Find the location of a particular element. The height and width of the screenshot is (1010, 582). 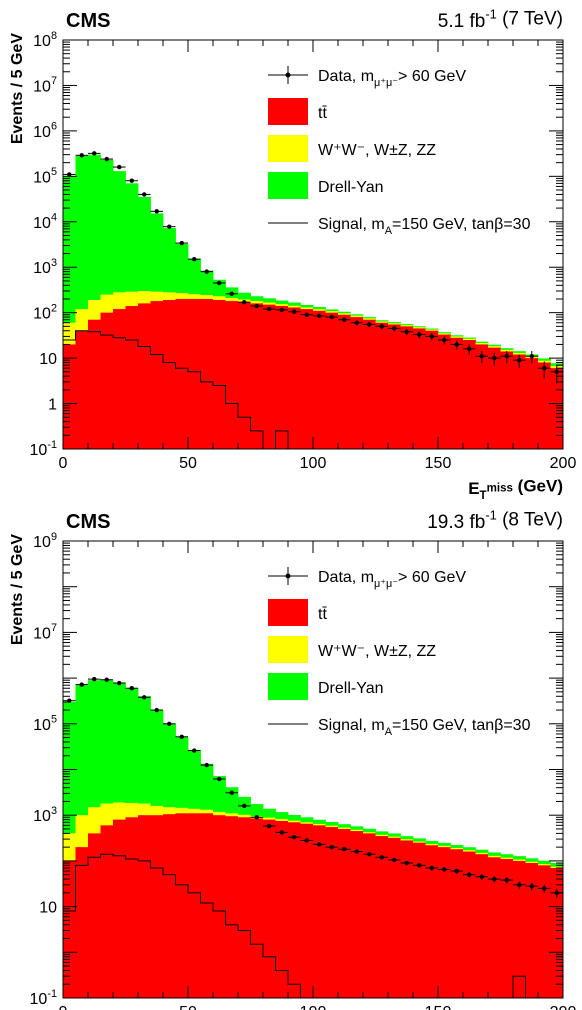

x-tick-label: 0 is located at coordinates (63, 463).